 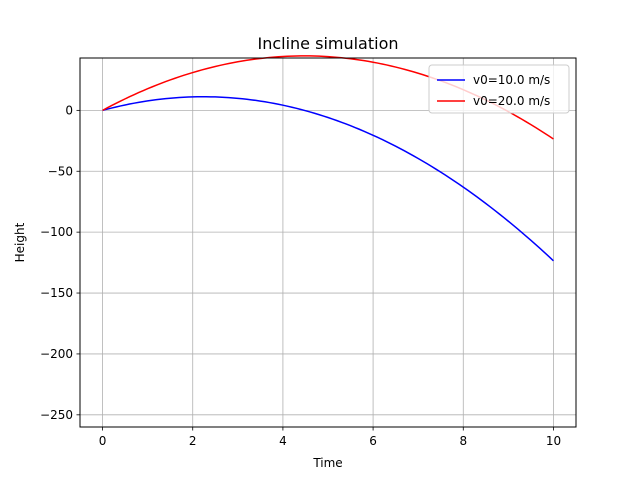 What do you see at coordinates (69, 110) in the screenshot?
I see `y-tick-label: 0` at bounding box center [69, 110].